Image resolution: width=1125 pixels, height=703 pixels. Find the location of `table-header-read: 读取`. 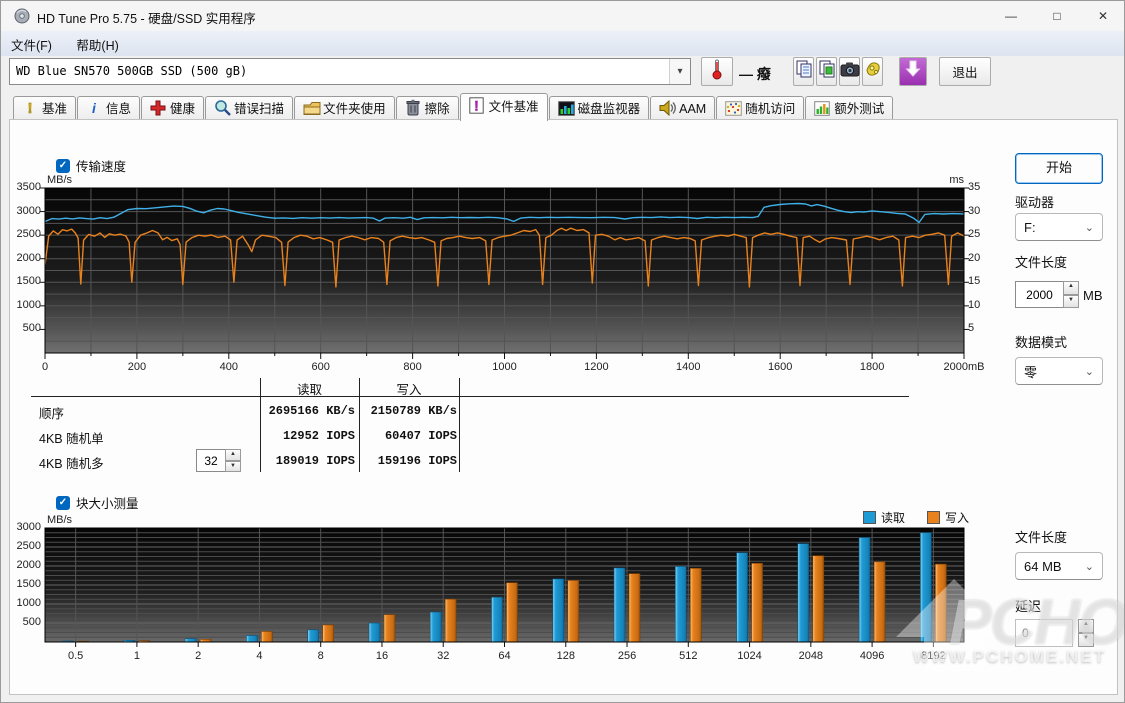

table-header-read: 读取 is located at coordinates (309, 390).